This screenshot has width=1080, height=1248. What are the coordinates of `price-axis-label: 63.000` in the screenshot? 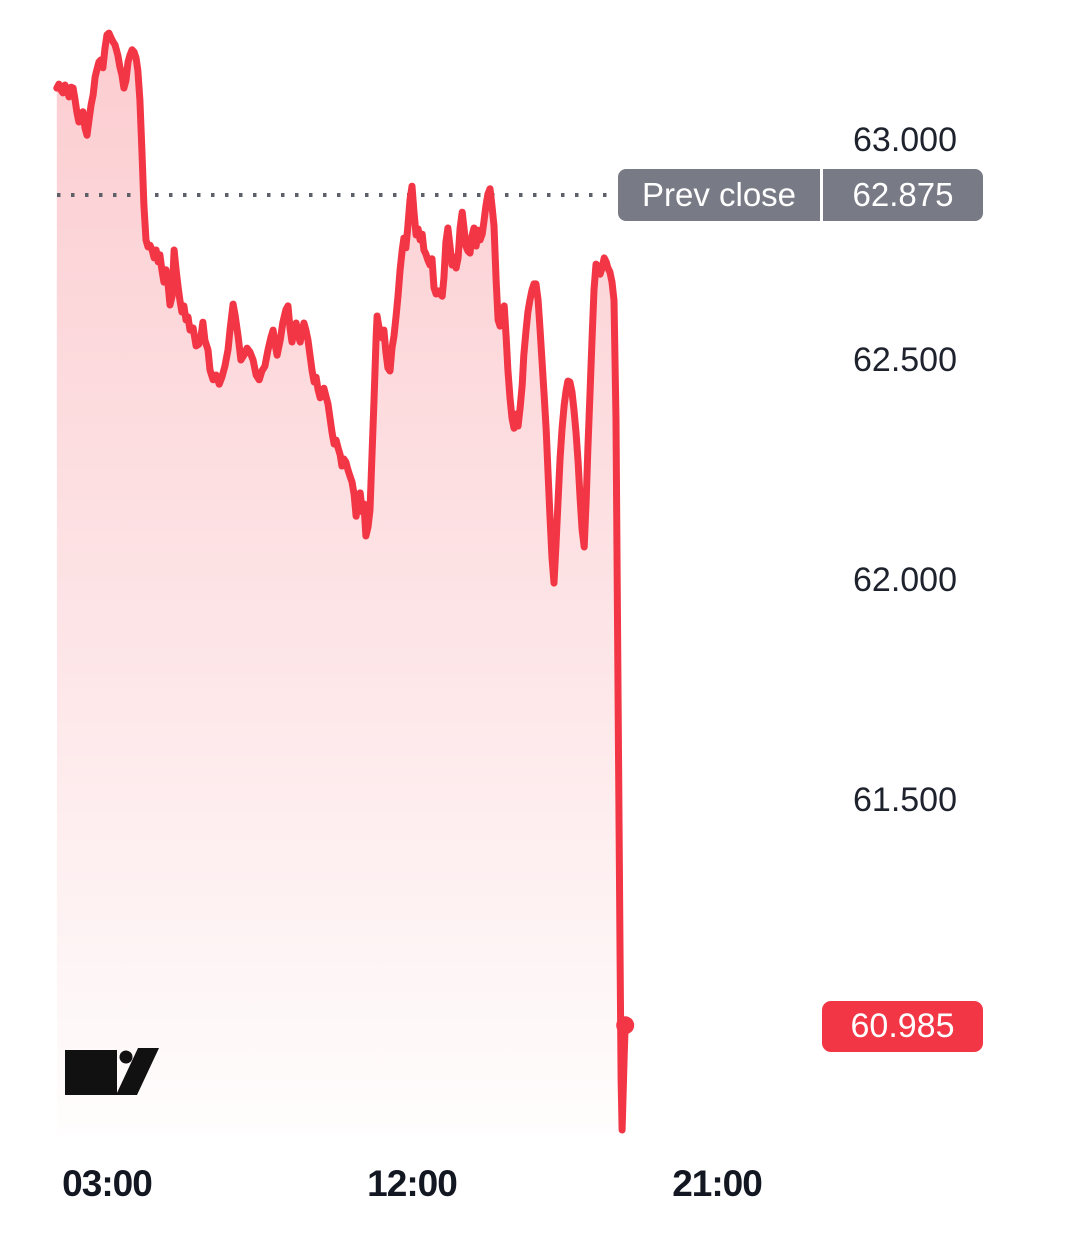 It's located at (905, 140).